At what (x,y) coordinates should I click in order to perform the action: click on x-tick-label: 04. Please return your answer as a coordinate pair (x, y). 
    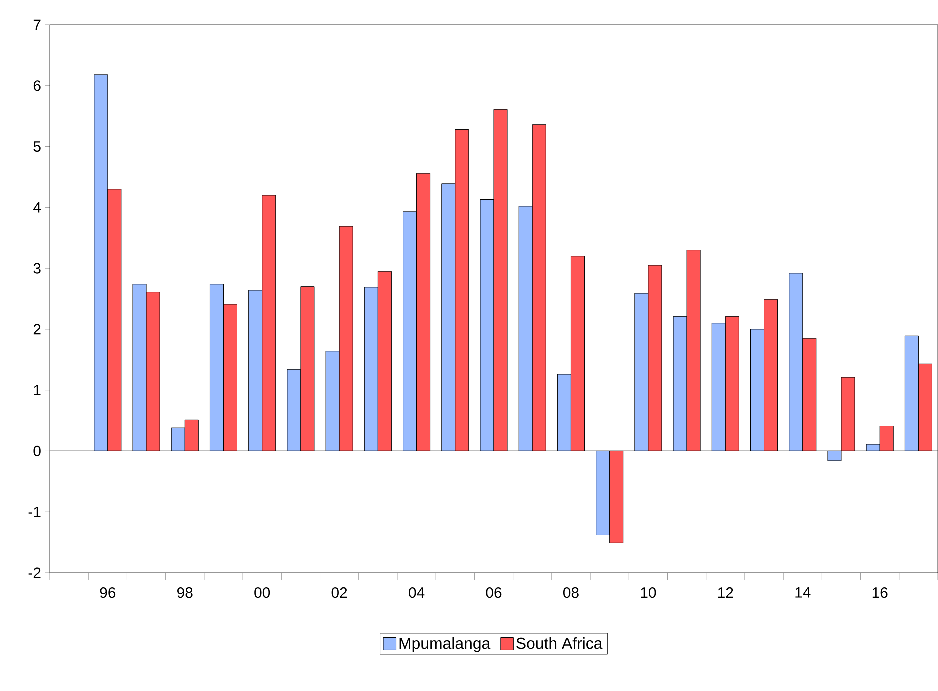
    Looking at the image, I should click on (417, 593).